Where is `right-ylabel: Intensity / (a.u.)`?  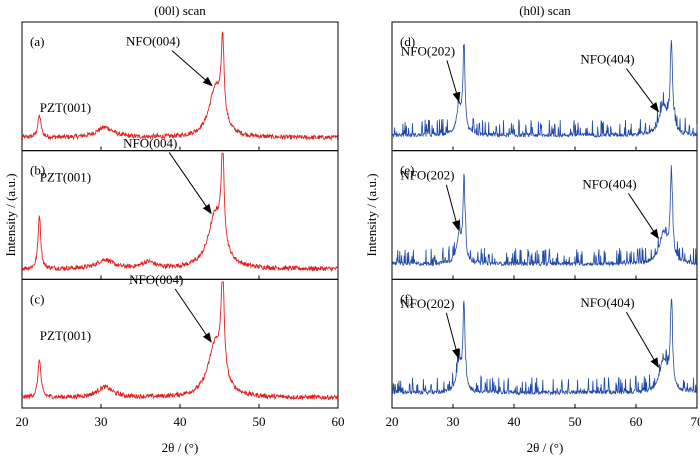 right-ylabel: Intensity / (a.u.) is located at coordinates (371, 214).